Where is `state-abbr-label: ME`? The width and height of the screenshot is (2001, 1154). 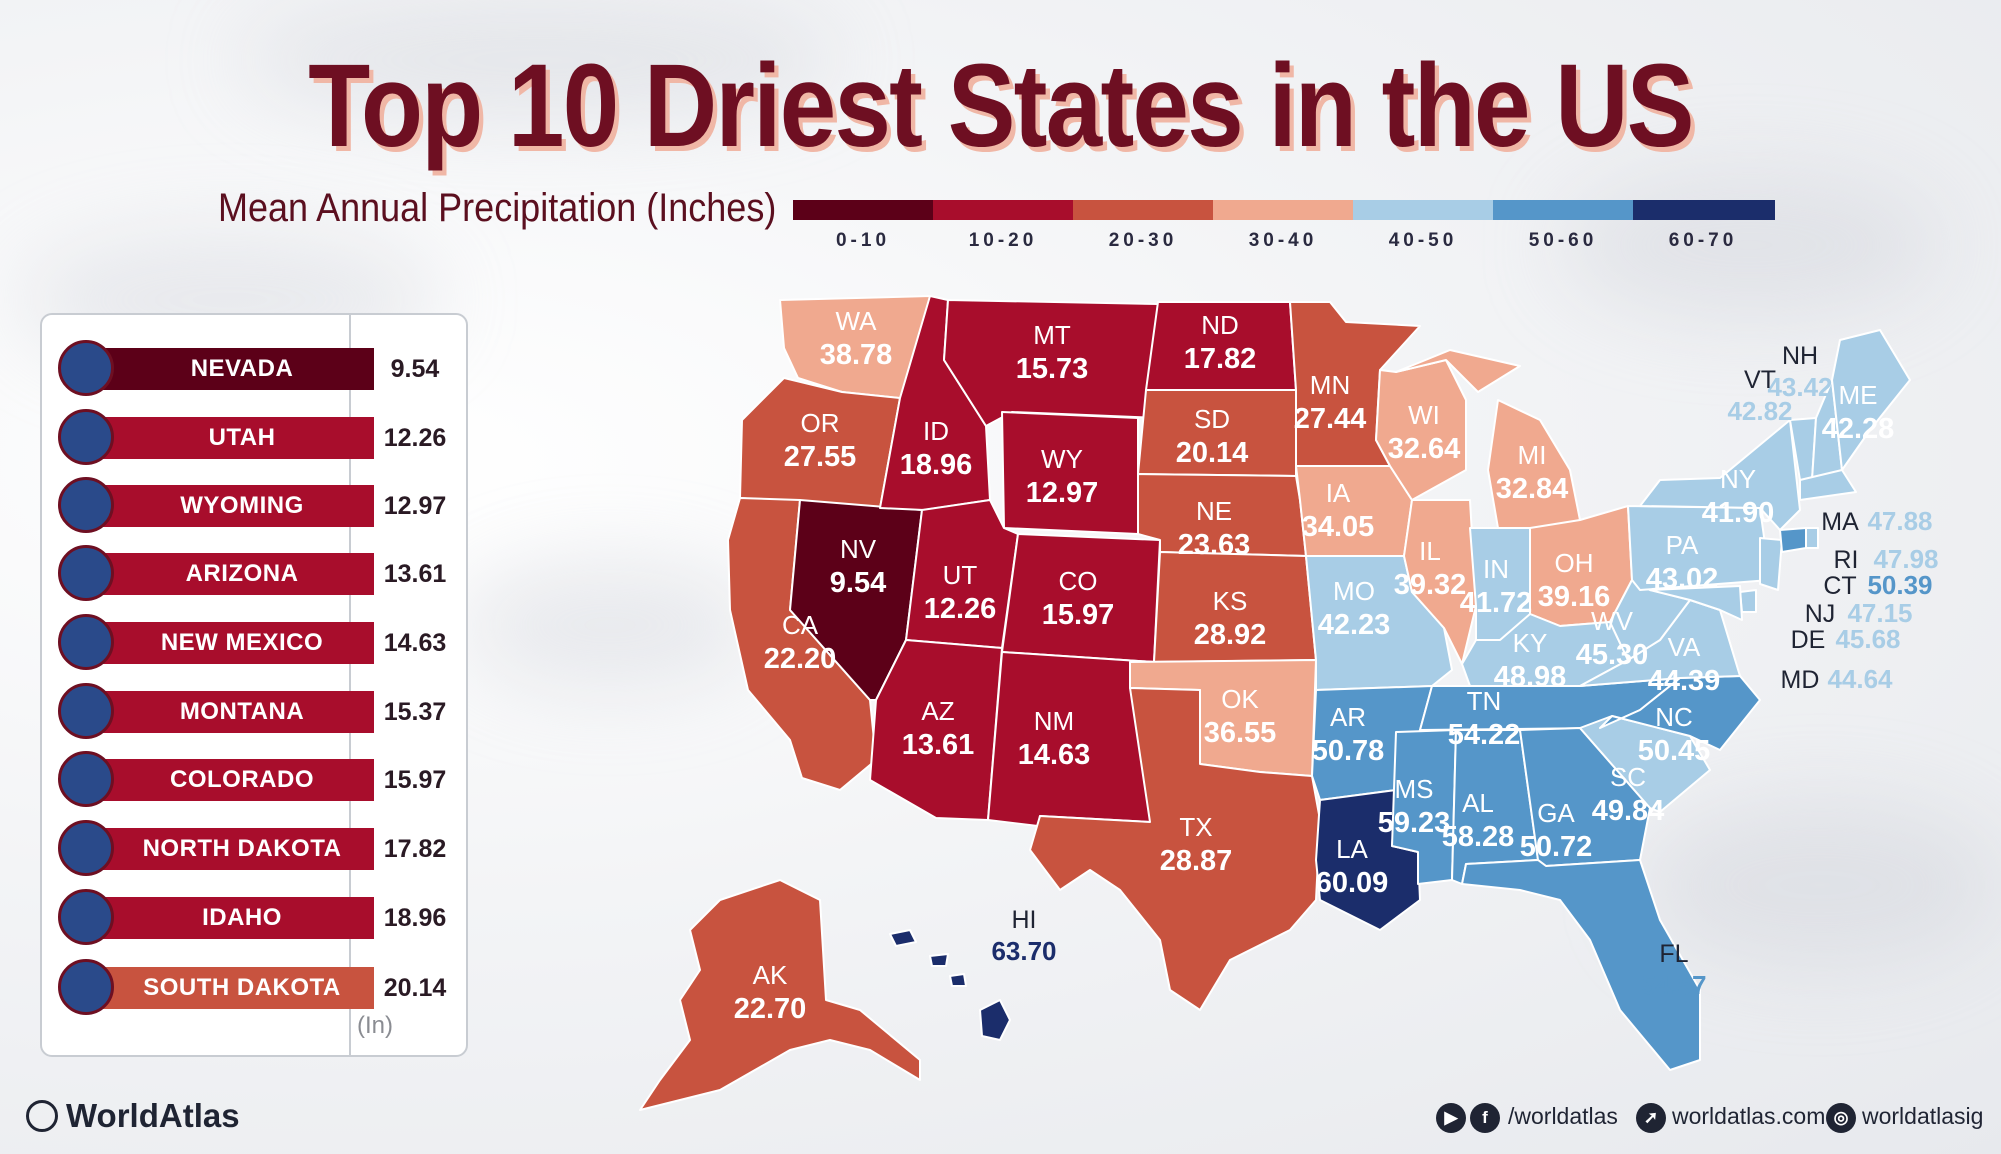
state-abbr-label: ME is located at coordinates (1858, 395).